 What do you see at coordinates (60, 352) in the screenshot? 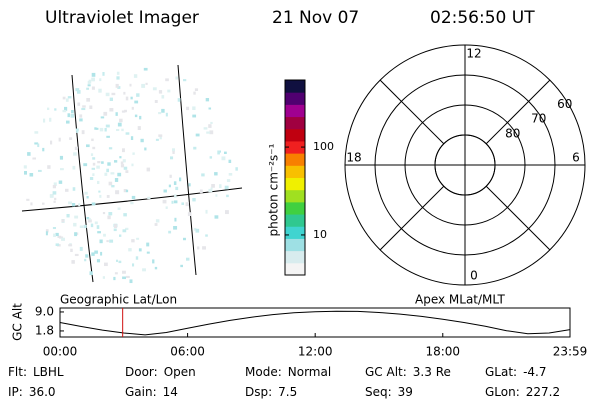
I see `x-tick-label: 00:00` at bounding box center [60, 352].